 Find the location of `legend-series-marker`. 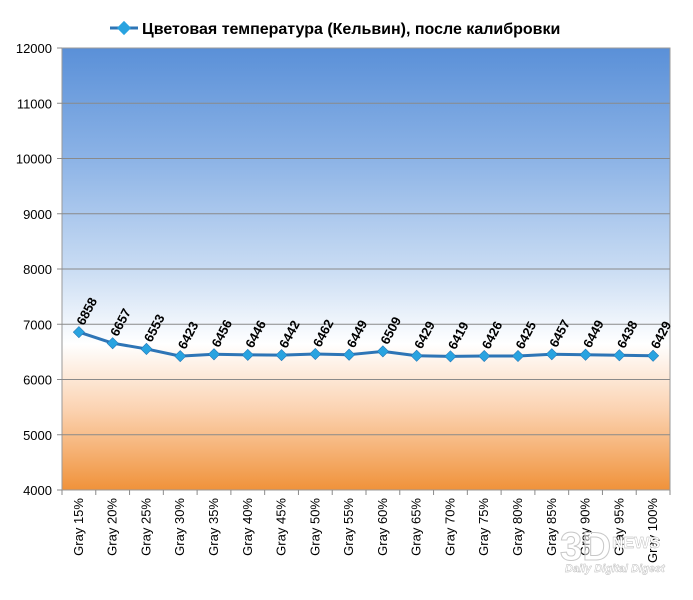

legend-series-marker is located at coordinates (124, 28).